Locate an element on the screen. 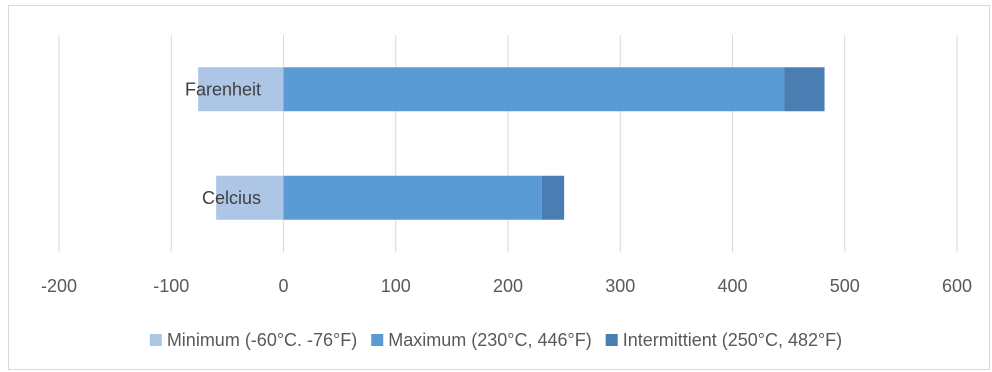  x-tick-label: 300 is located at coordinates (620, 286).